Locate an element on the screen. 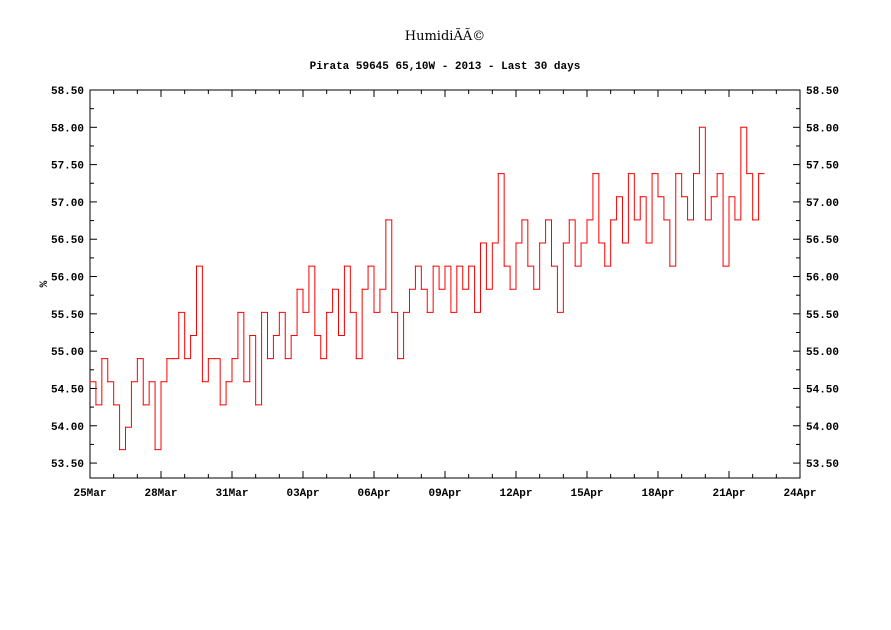 The image size is (891, 630). y-tick-label-left: 58.50 is located at coordinates (67, 92).